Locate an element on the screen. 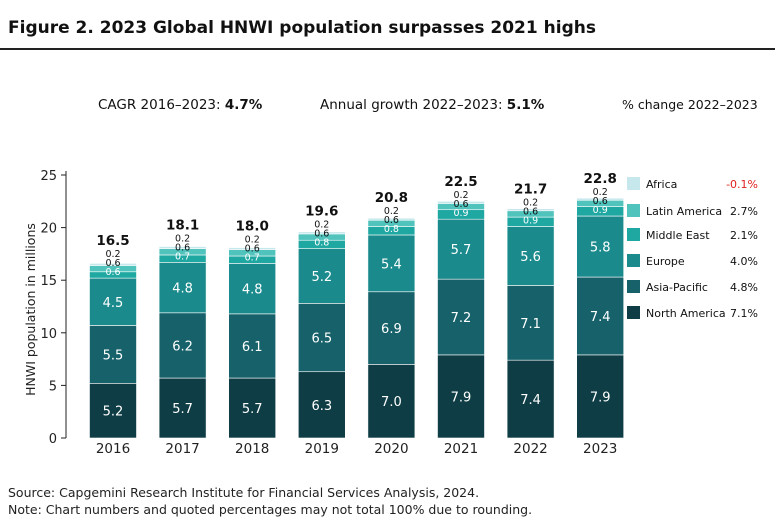 The width and height of the screenshot is (775, 529). legend-swatch-asia-pacific is located at coordinates (633, 286).